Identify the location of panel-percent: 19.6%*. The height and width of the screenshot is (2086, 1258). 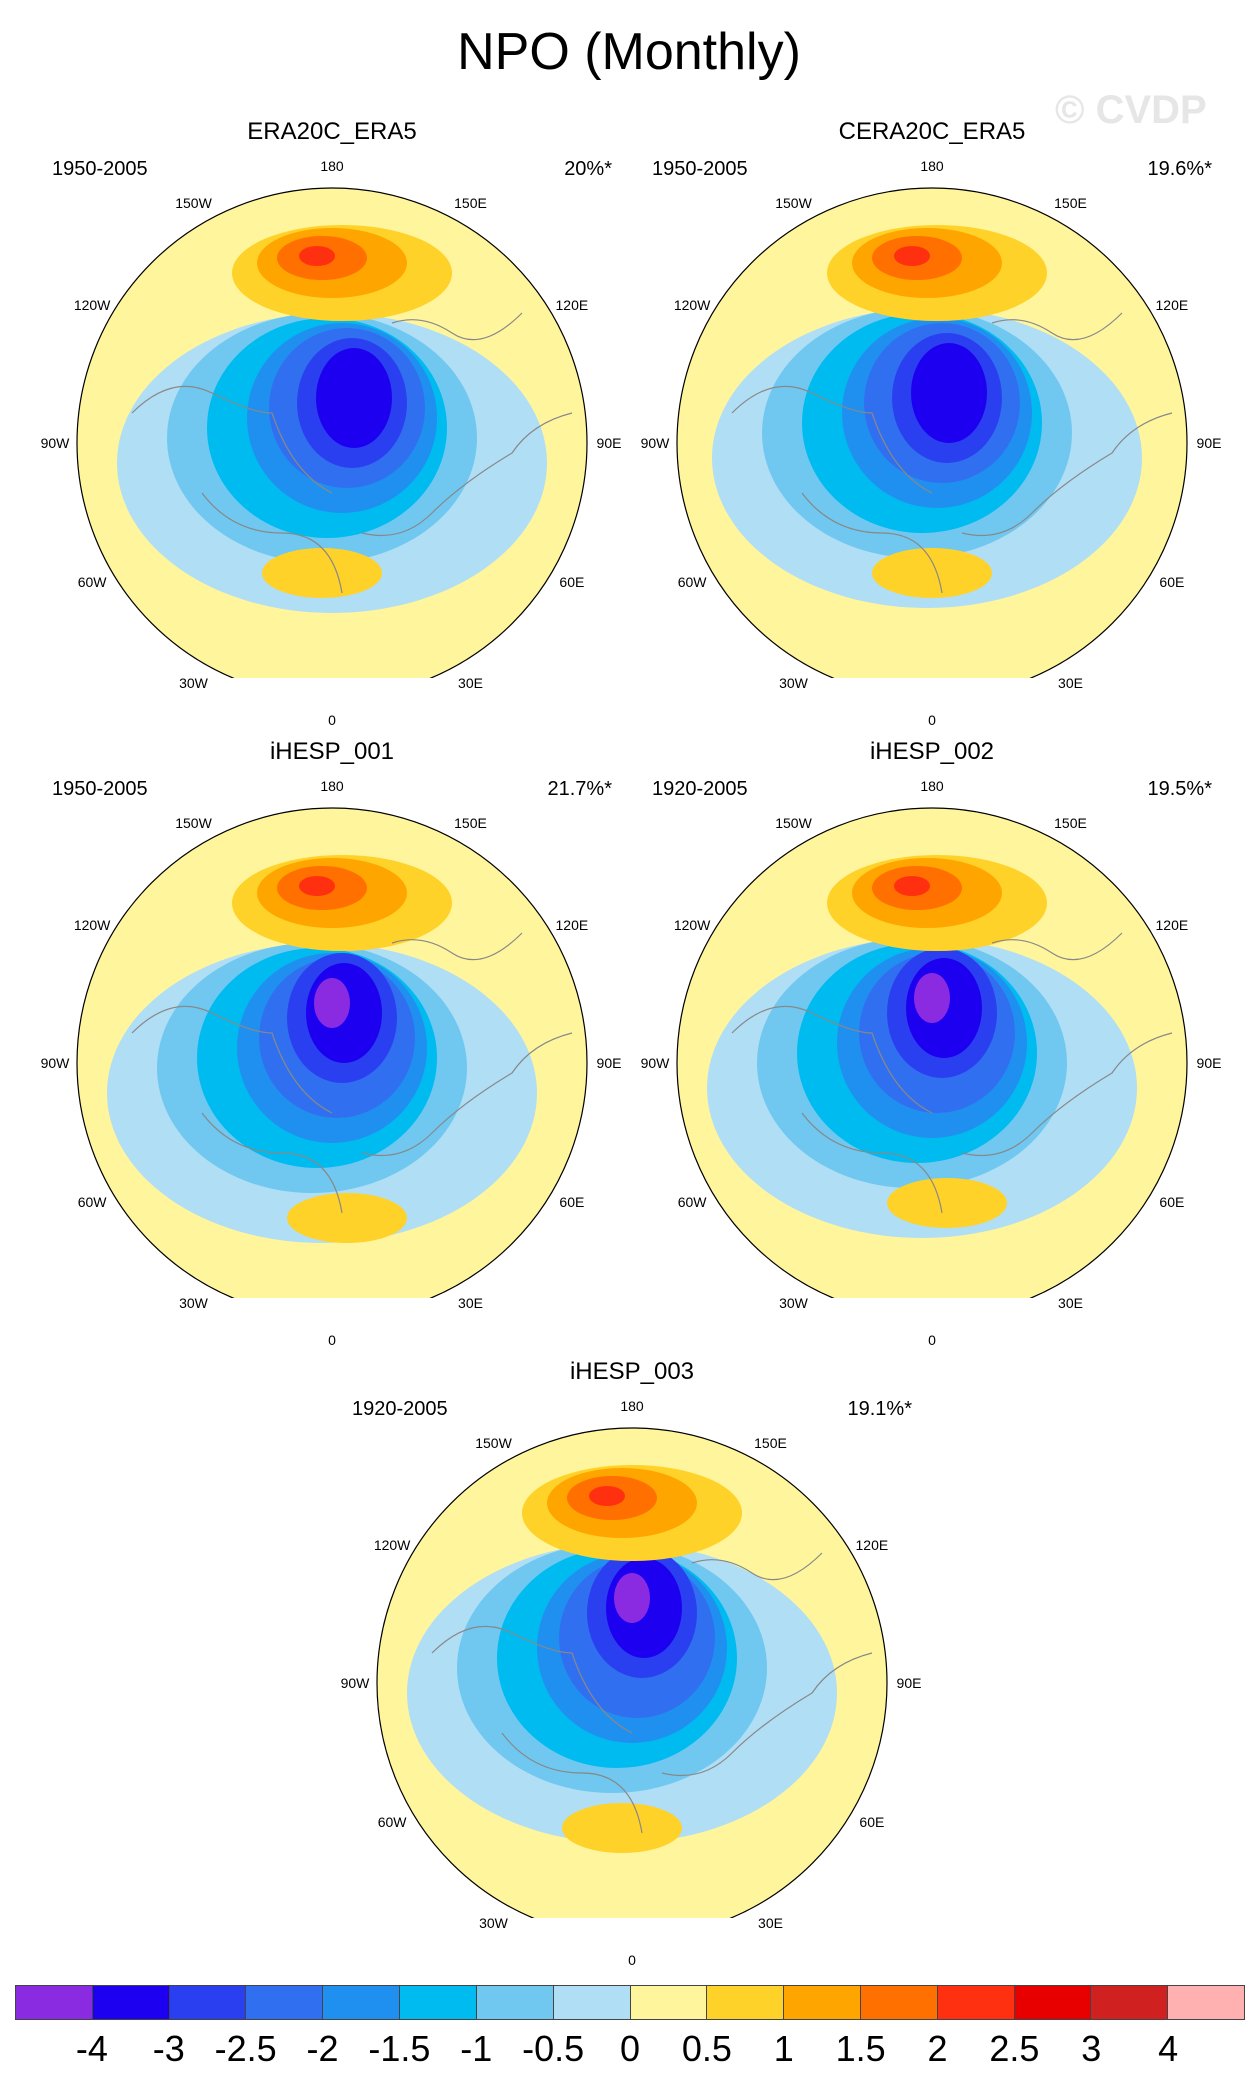
(1180, 169).